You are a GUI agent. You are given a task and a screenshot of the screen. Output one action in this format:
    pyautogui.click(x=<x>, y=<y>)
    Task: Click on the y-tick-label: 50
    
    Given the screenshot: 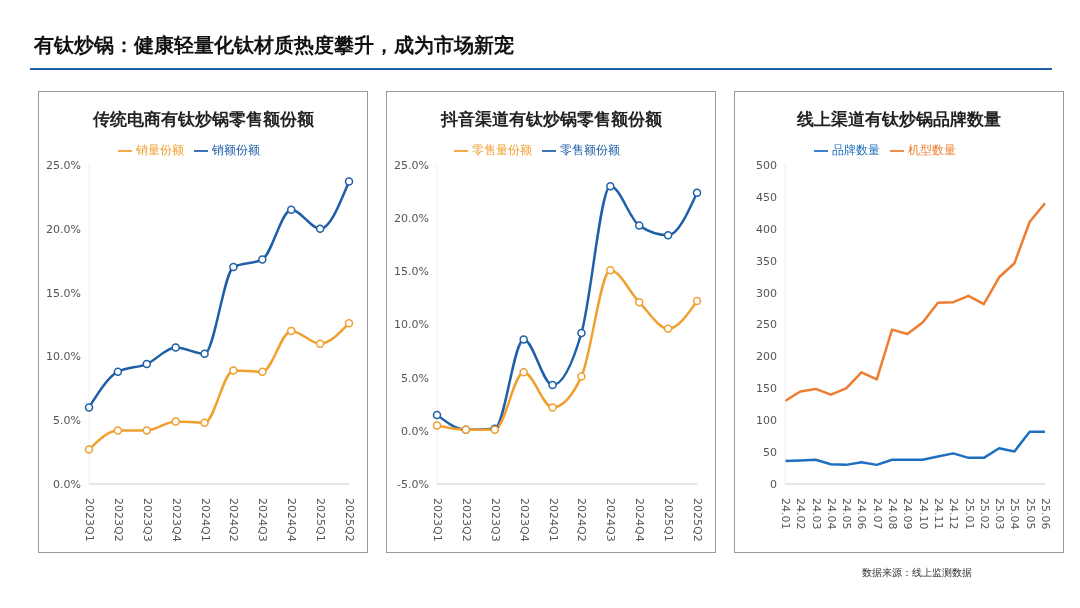 What is the action you would take?
    pyautogui.click(x=770, y=453)
    